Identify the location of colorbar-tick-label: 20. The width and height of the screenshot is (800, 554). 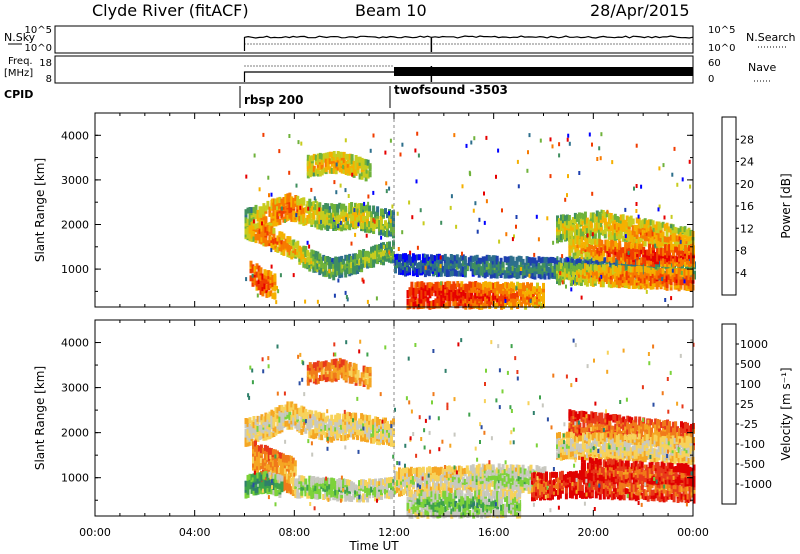
(747, 184).